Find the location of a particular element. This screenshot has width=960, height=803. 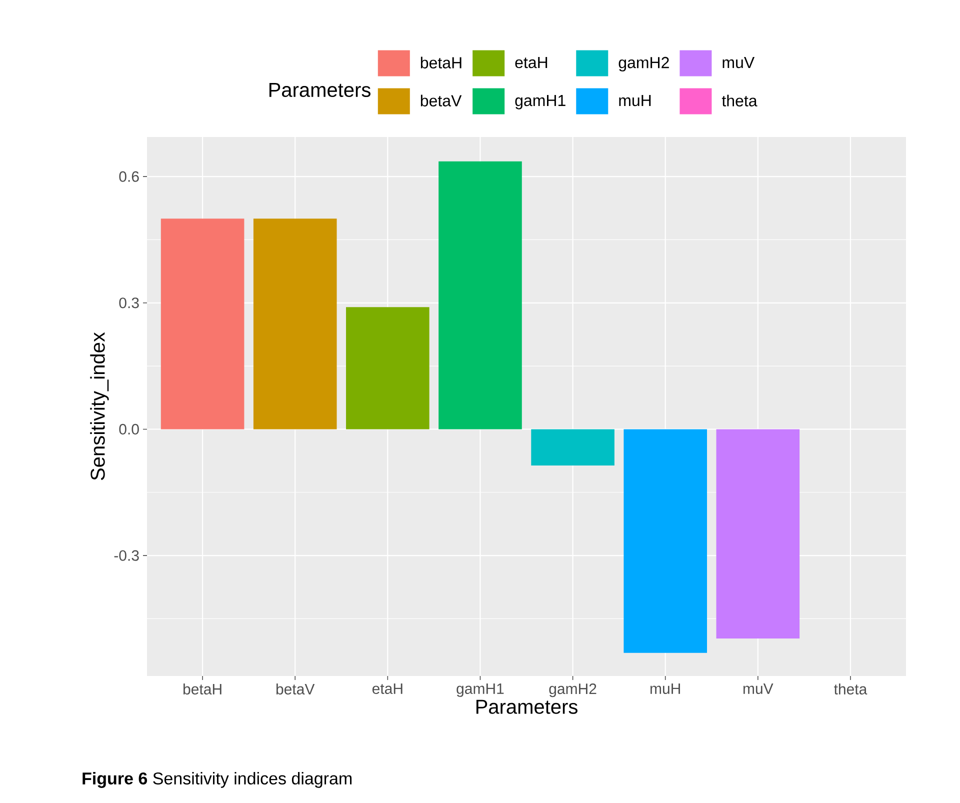

y-tick-label: 0.0 is located at coordinates (129, 429).